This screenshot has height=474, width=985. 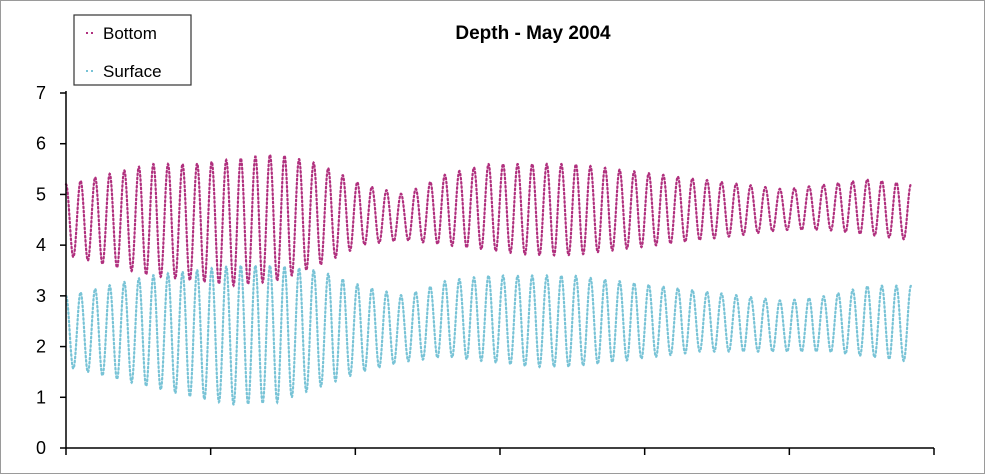 What do you see at coordinates (132, 71) in the screenshot?
I see `legend-label-surface: Surface` at bounding box center [132, 71].